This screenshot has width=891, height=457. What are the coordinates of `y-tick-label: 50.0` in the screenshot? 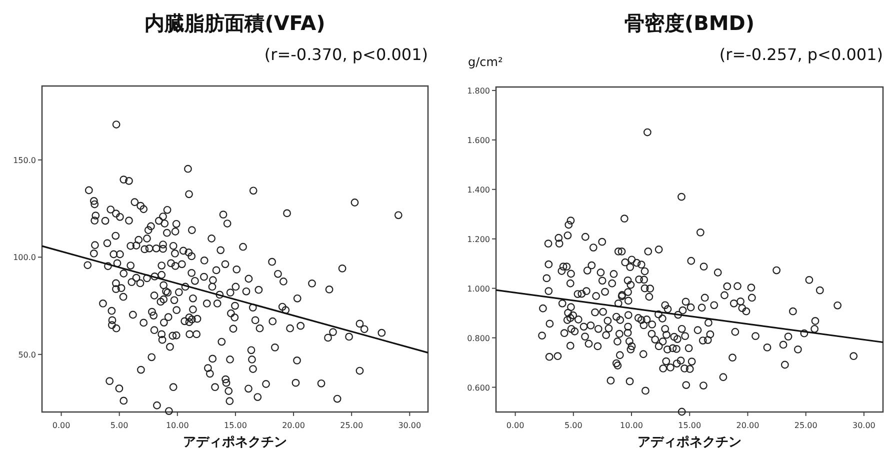 It's located at (27, 355).